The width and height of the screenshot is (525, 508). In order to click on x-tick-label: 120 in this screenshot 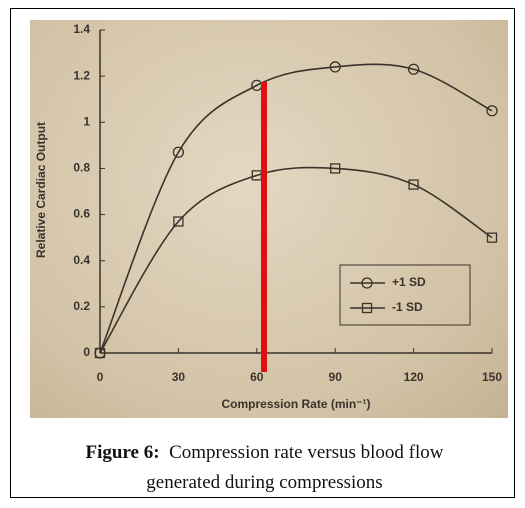, I will do `click(414, 377)`.